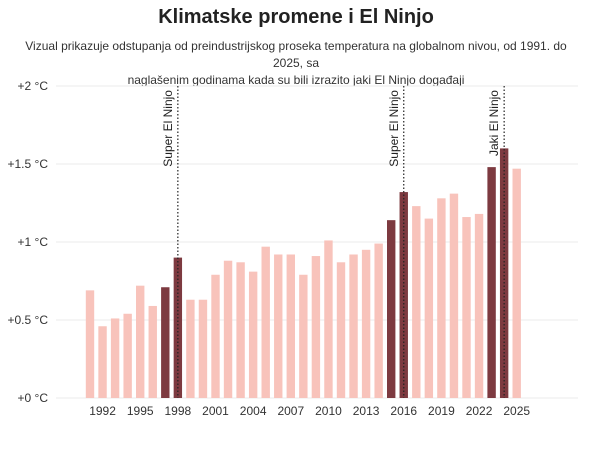  I want to click on x-tick-label: 2016, so click(403, 411).